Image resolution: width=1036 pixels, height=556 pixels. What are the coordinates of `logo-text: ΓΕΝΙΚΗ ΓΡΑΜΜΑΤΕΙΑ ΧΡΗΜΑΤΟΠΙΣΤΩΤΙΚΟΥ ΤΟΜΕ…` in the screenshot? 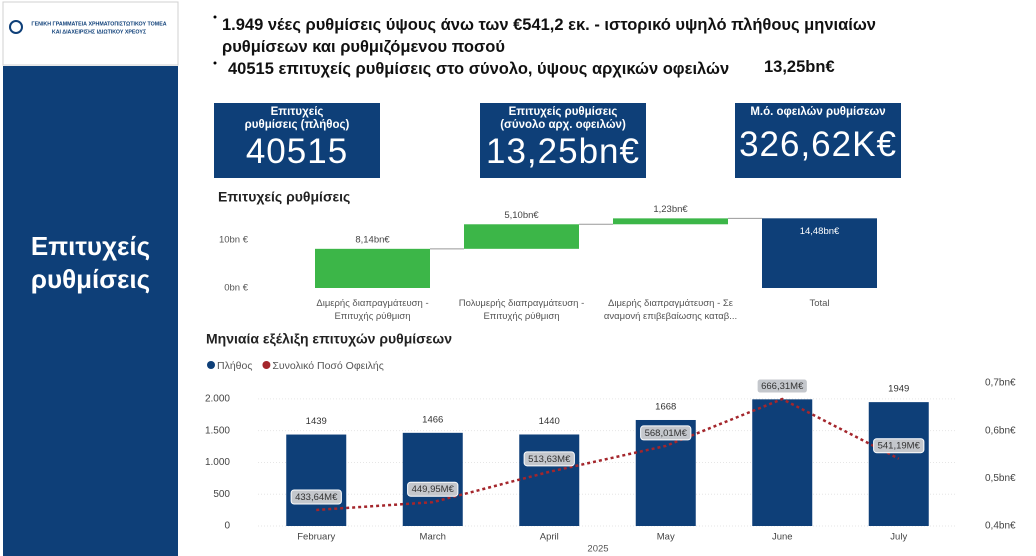 It's located at (98, 24).